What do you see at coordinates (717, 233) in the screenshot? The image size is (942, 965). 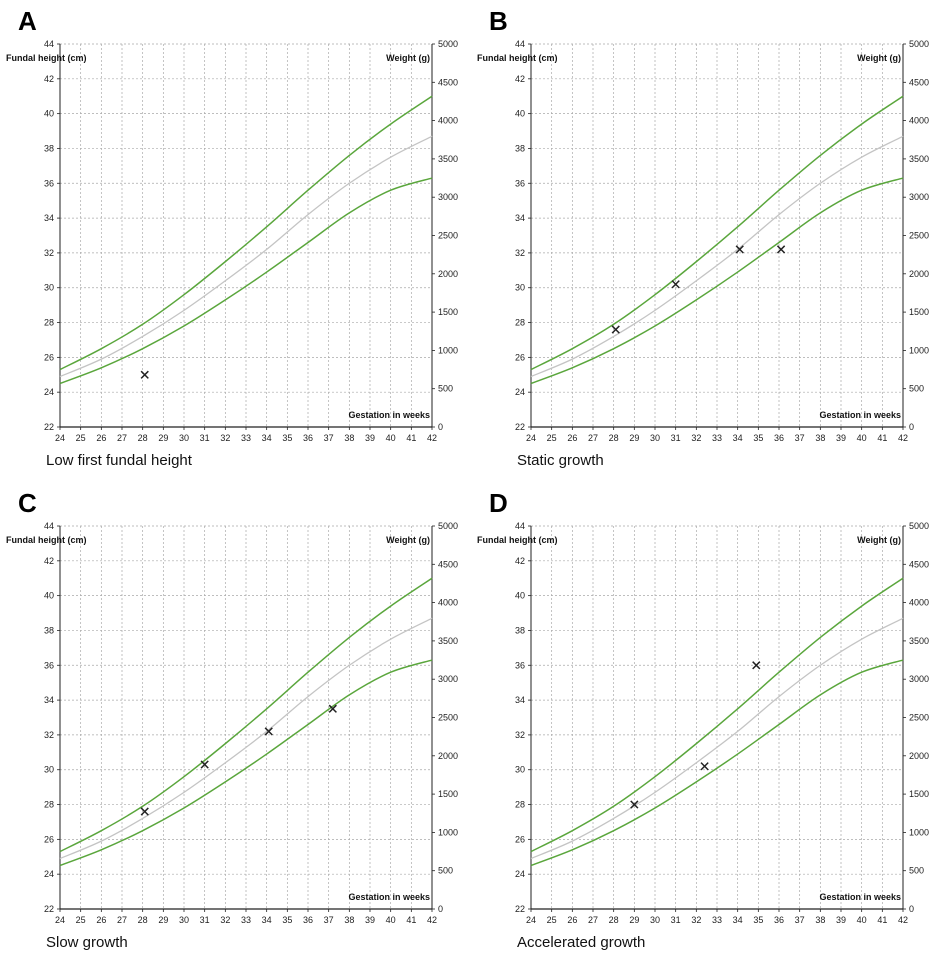 I see `series-line-upper` at bounding box center [717, 233].